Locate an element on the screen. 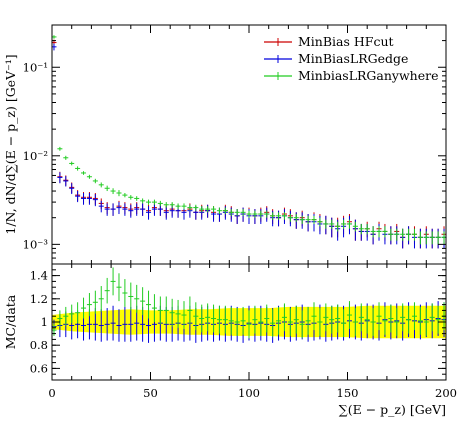  ratio-y-tick-label: 1 is located at coordinates (44, 322).